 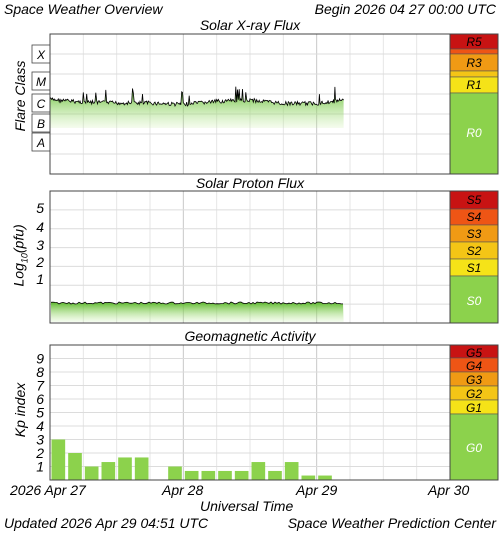 I want to click on kp-ytick: 1, so click(x=40, y=467).